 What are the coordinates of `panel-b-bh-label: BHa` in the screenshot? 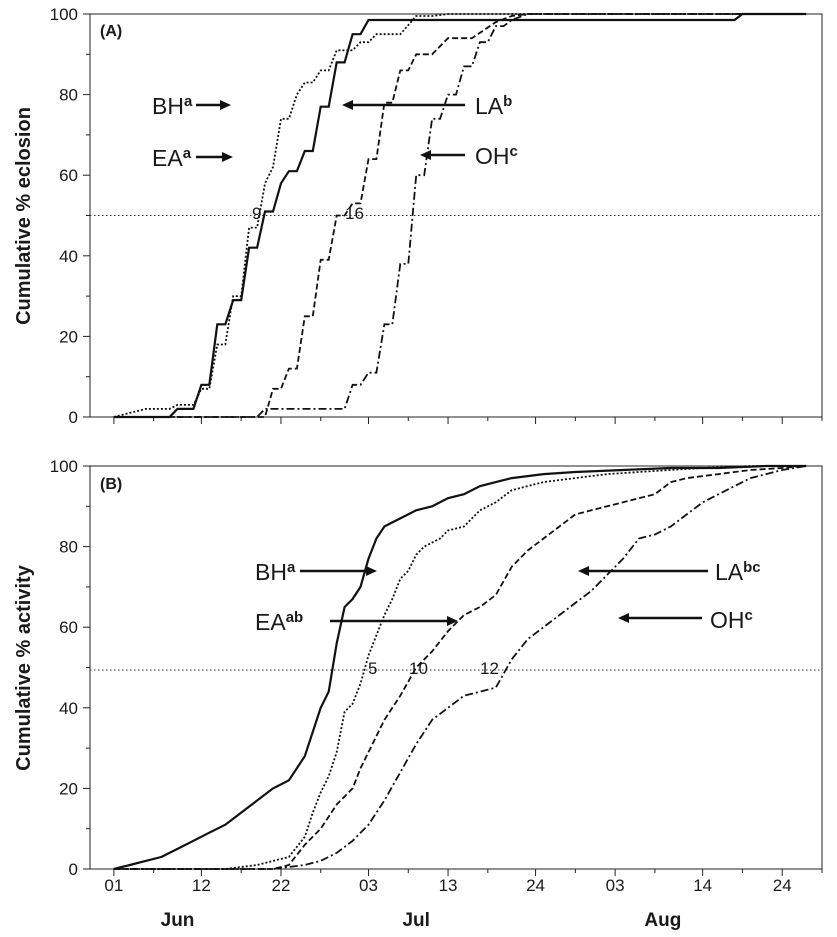 It's located at (275, 572).